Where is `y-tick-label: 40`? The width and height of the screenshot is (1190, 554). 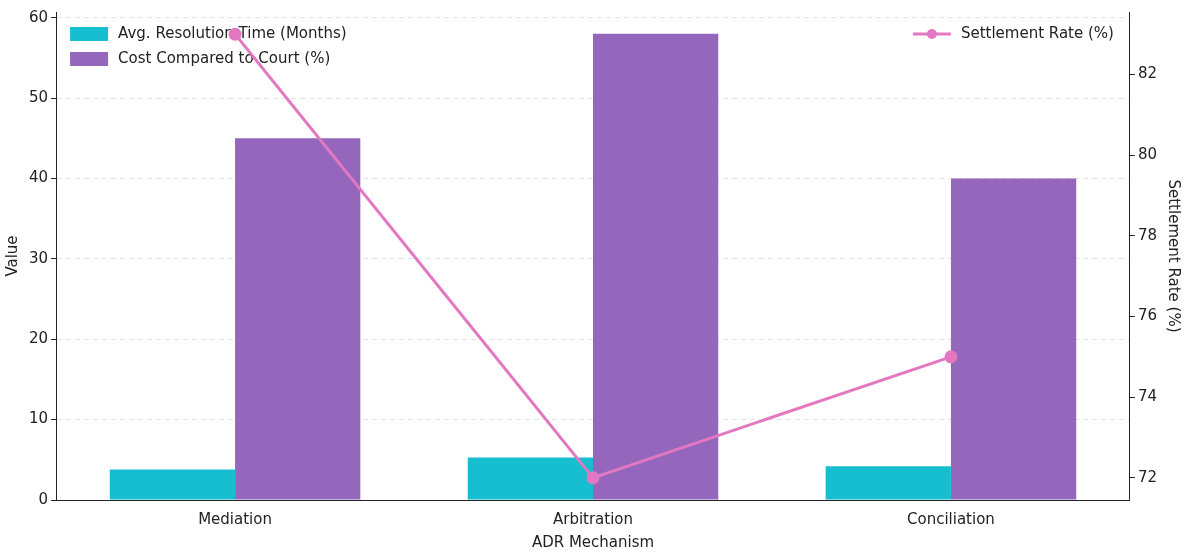 y-tick-label: 40 is located at coordinates (38, 177).